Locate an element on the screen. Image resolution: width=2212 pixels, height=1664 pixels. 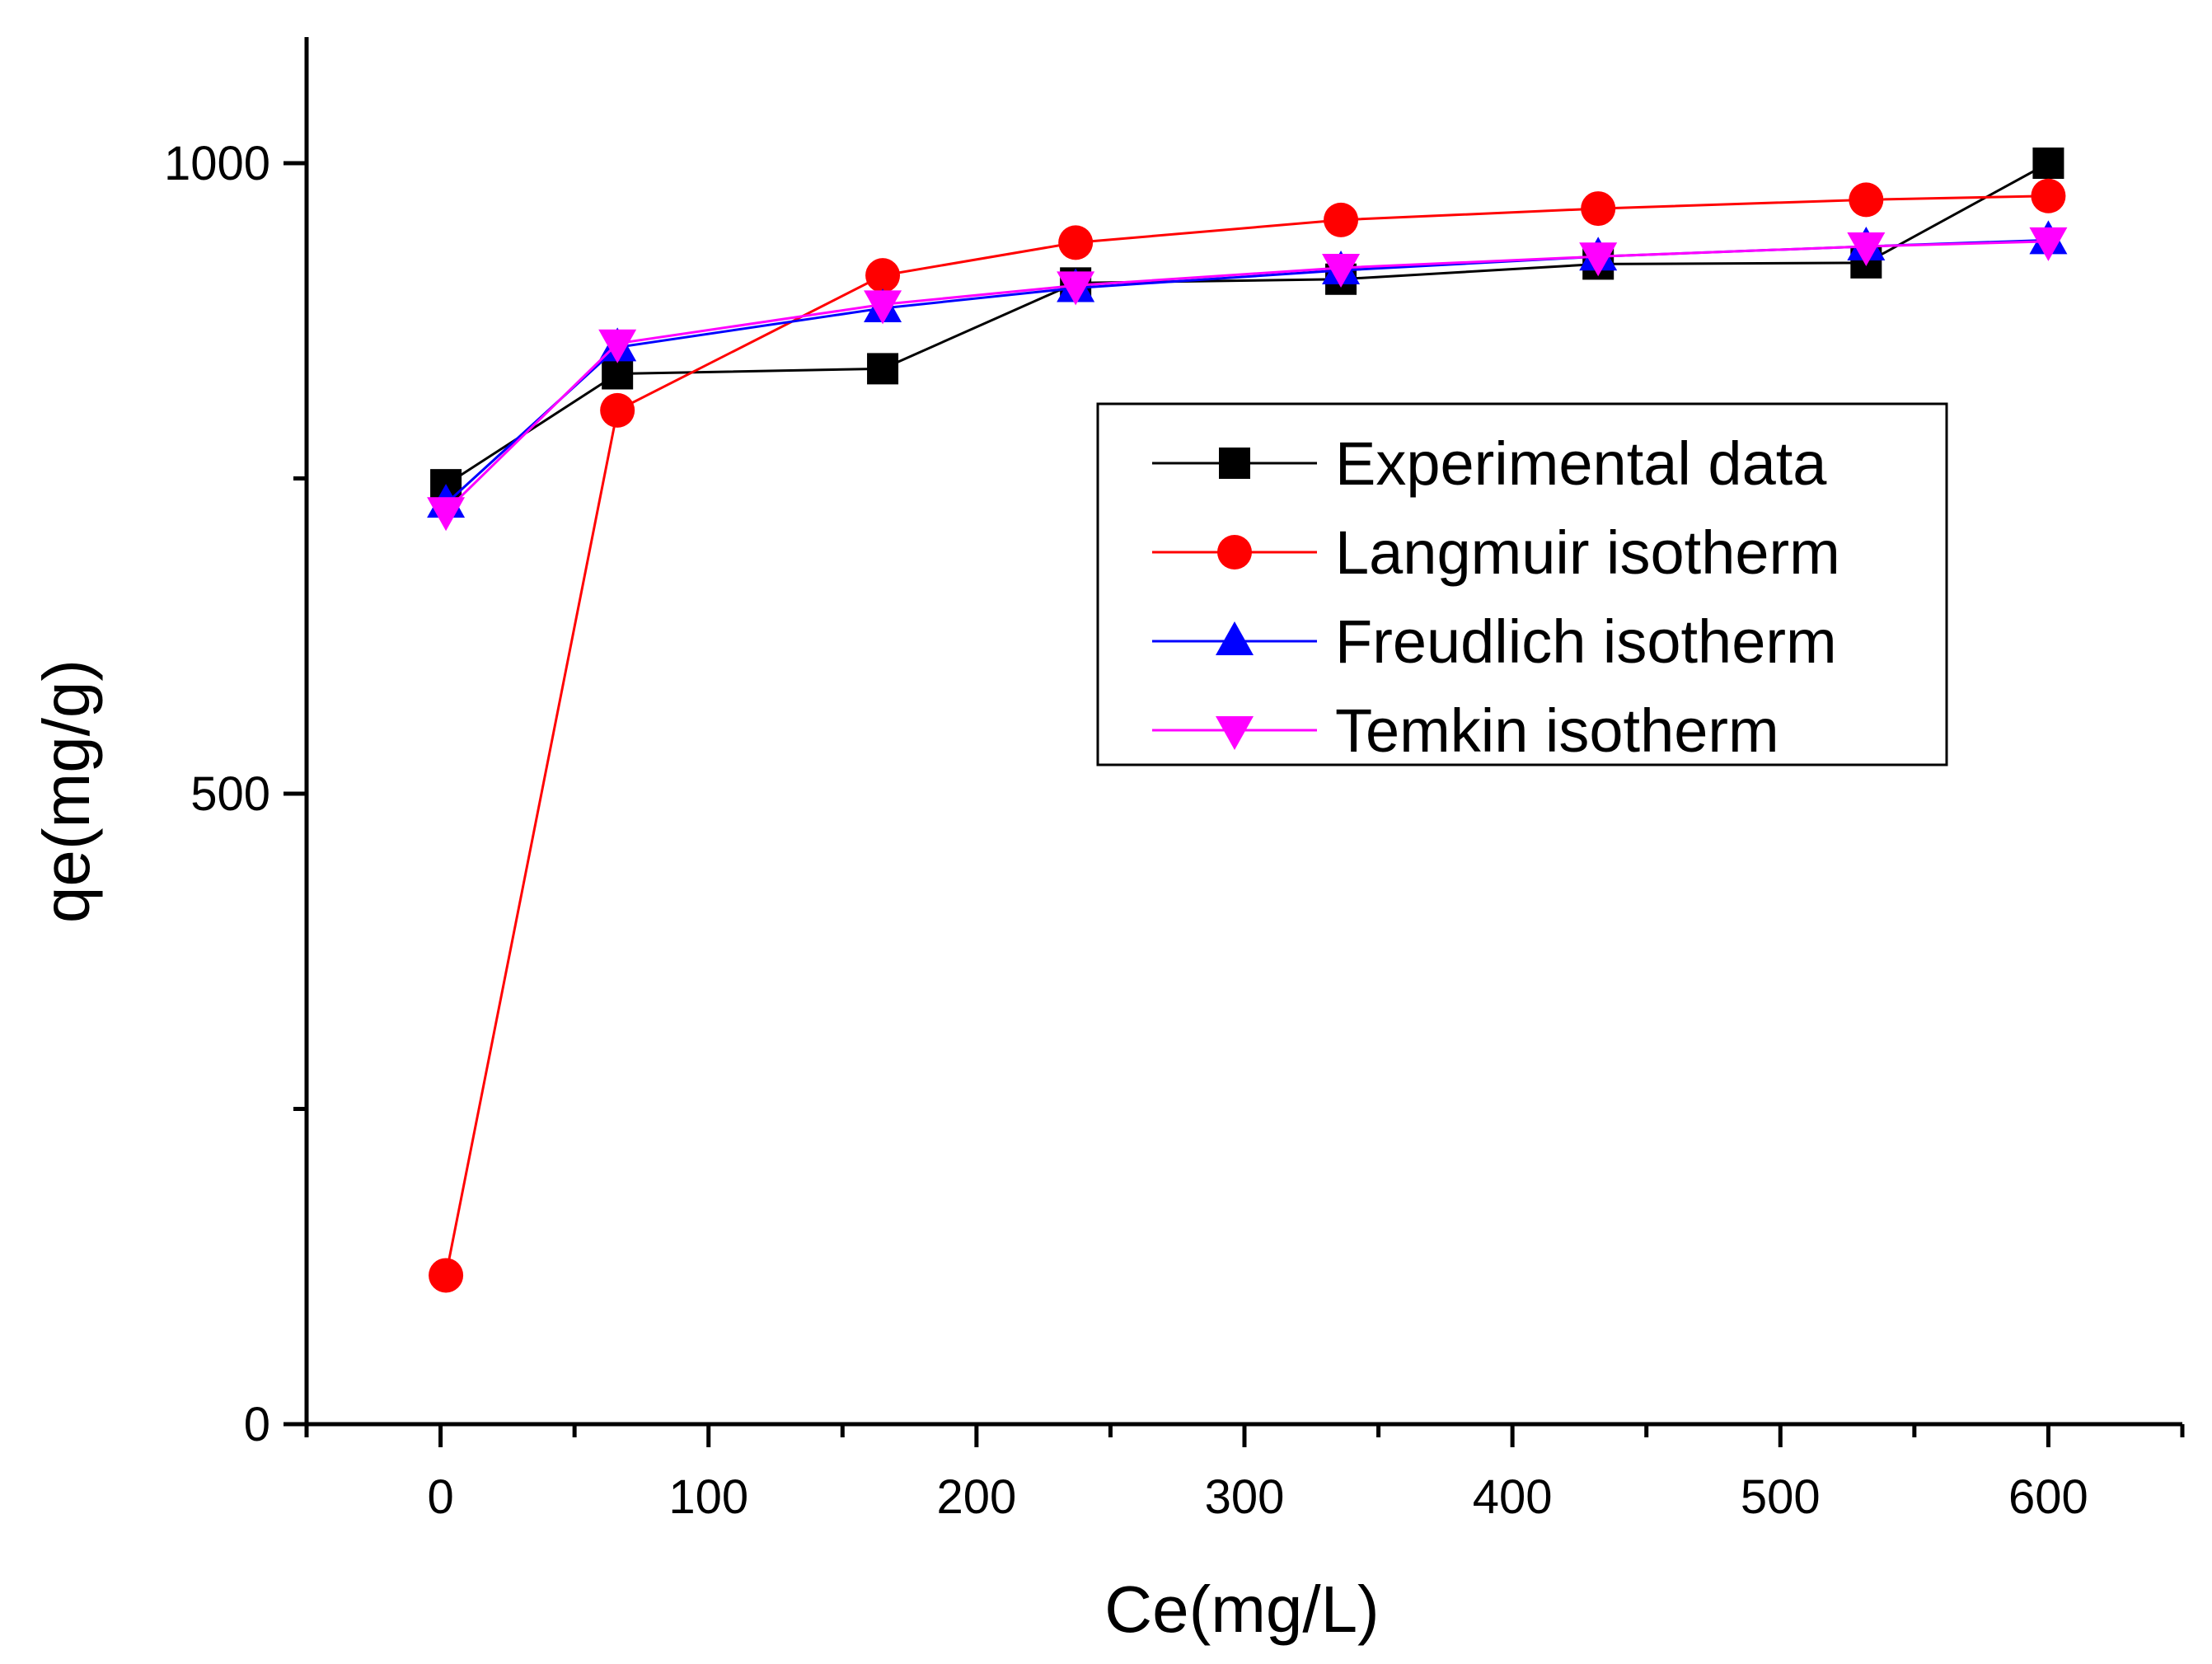
y-tick-label: 500 is located at coordinates (230, 794).